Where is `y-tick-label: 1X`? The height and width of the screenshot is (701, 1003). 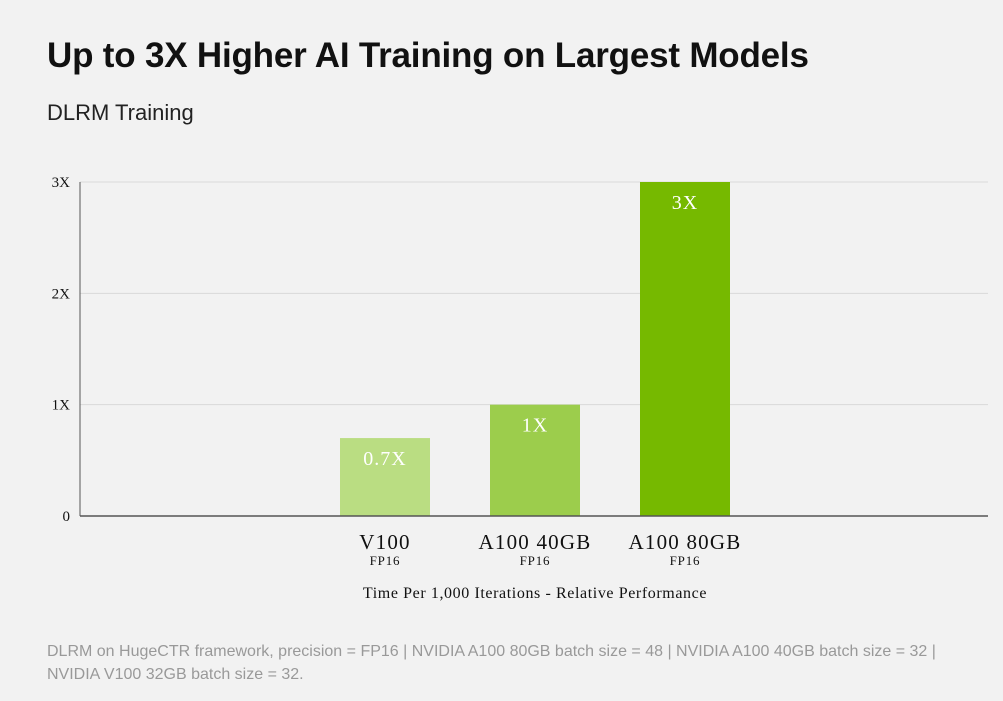
y-tick-label: 1X is located at coordinates (61, 406).